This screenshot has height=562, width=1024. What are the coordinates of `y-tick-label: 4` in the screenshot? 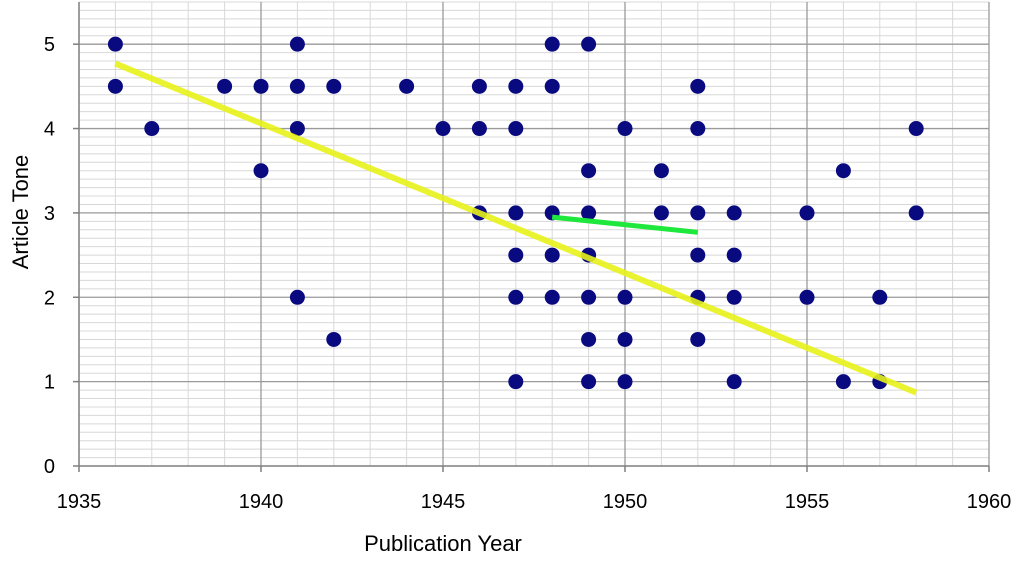 It's located at (49, 130).